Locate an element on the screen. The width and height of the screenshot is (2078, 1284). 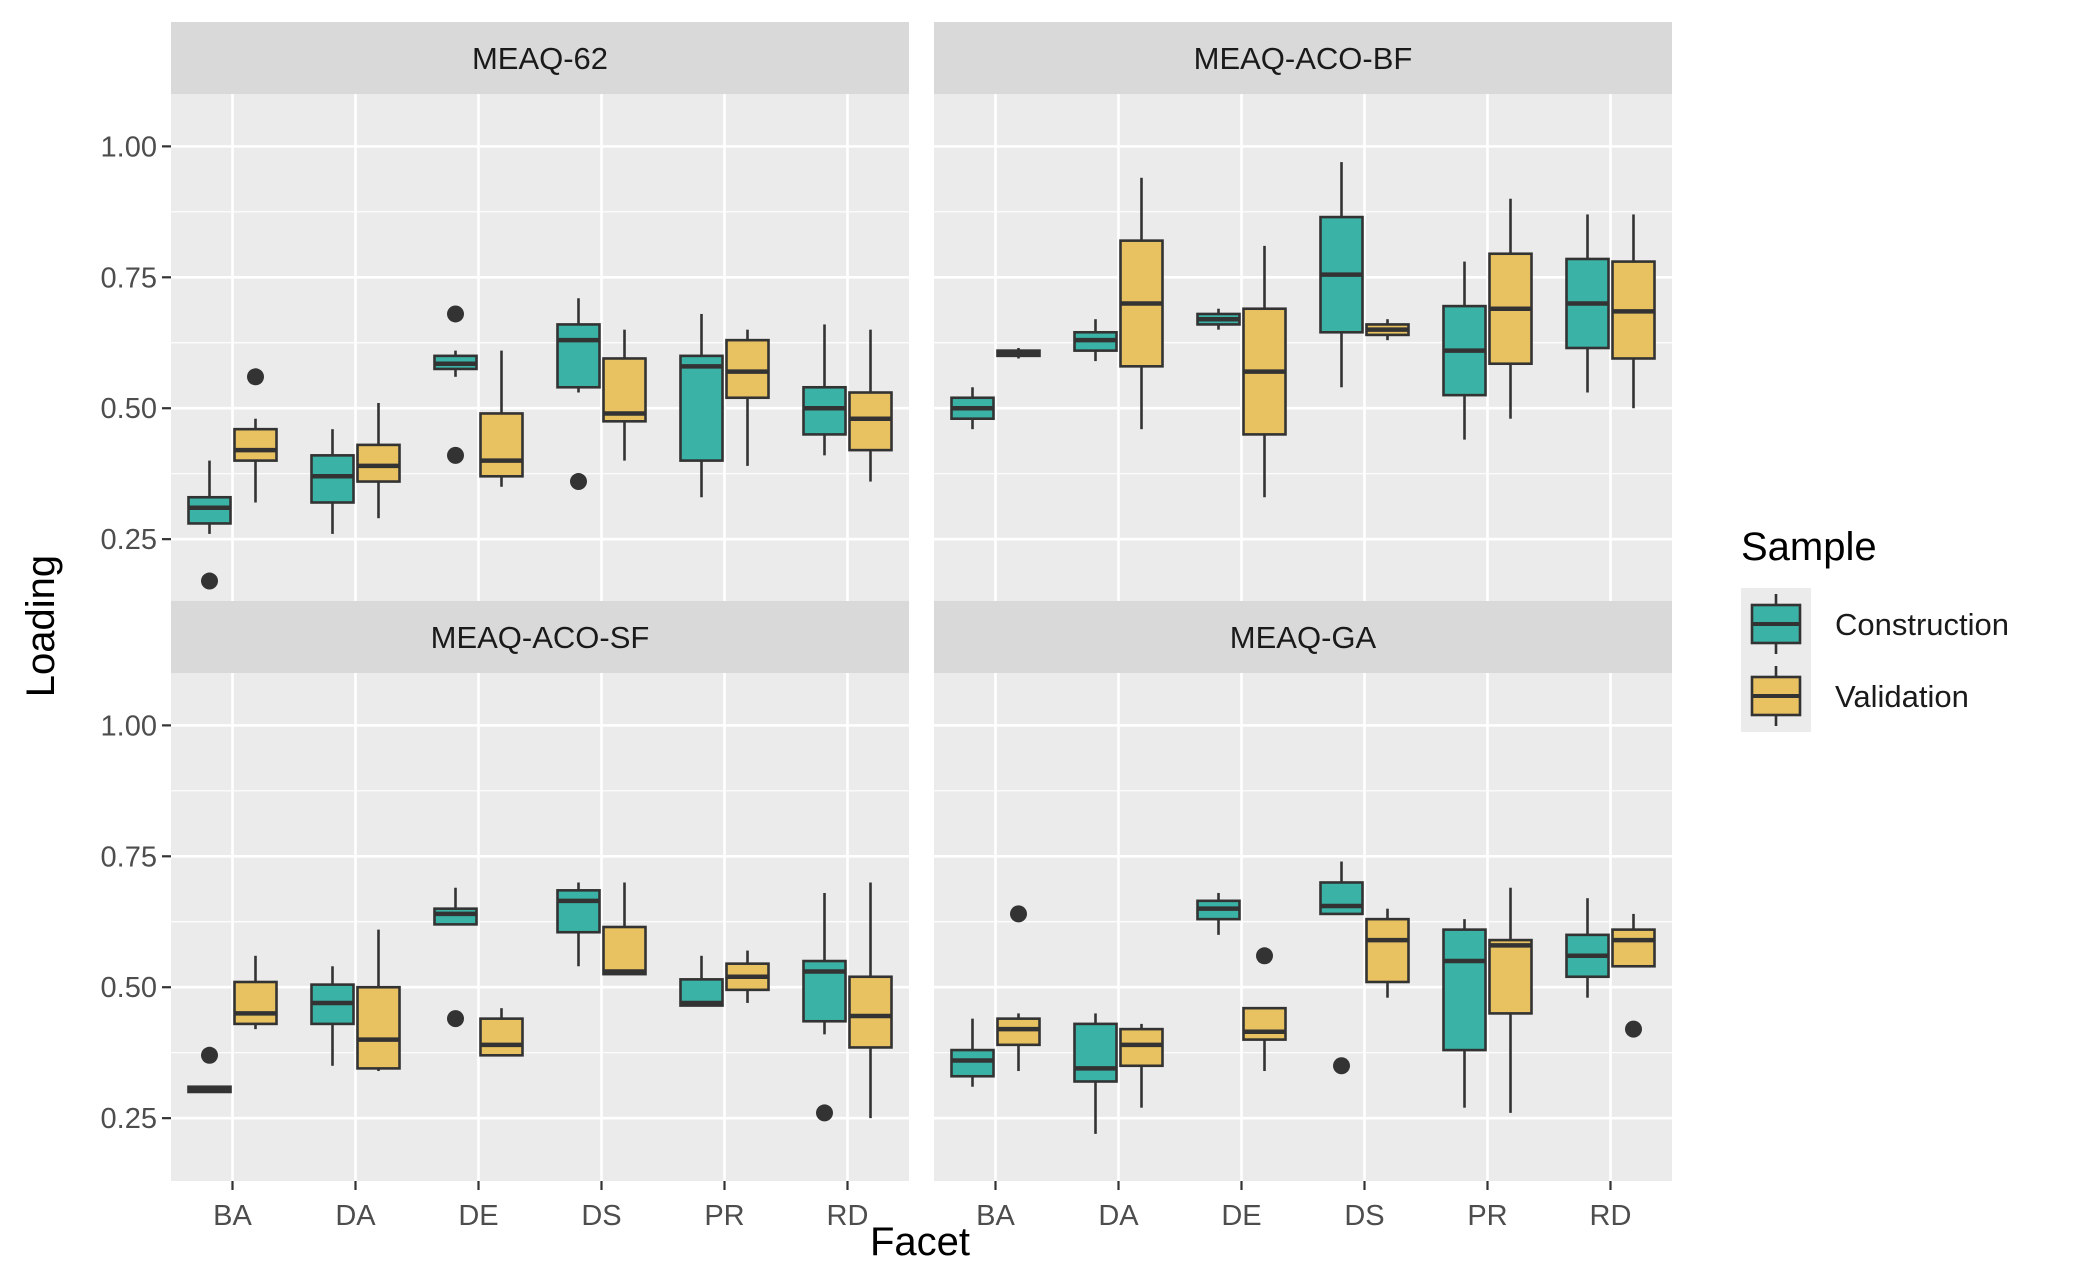
x-tick-label: DS is located at coordinates (1364, 1216).